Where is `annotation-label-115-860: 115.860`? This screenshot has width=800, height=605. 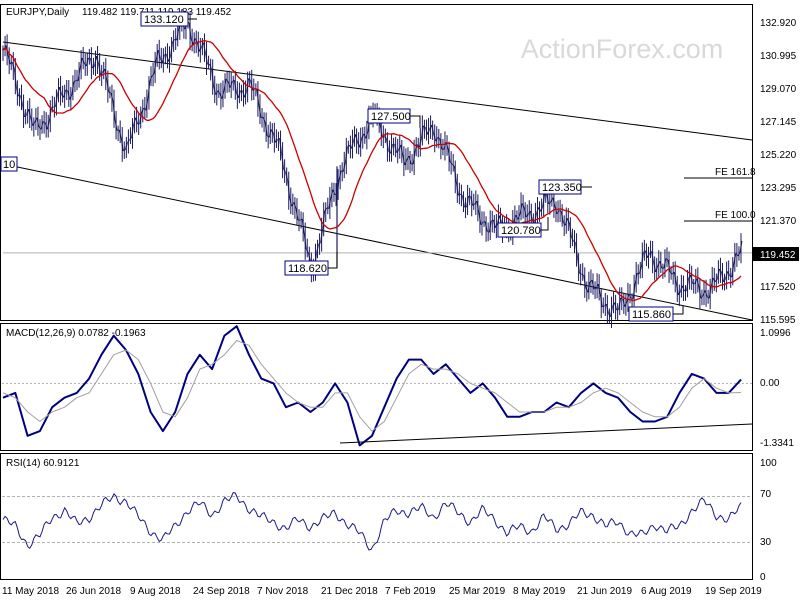 annotation-label-115-860: 115.860 is located at coordinates (651, 315).